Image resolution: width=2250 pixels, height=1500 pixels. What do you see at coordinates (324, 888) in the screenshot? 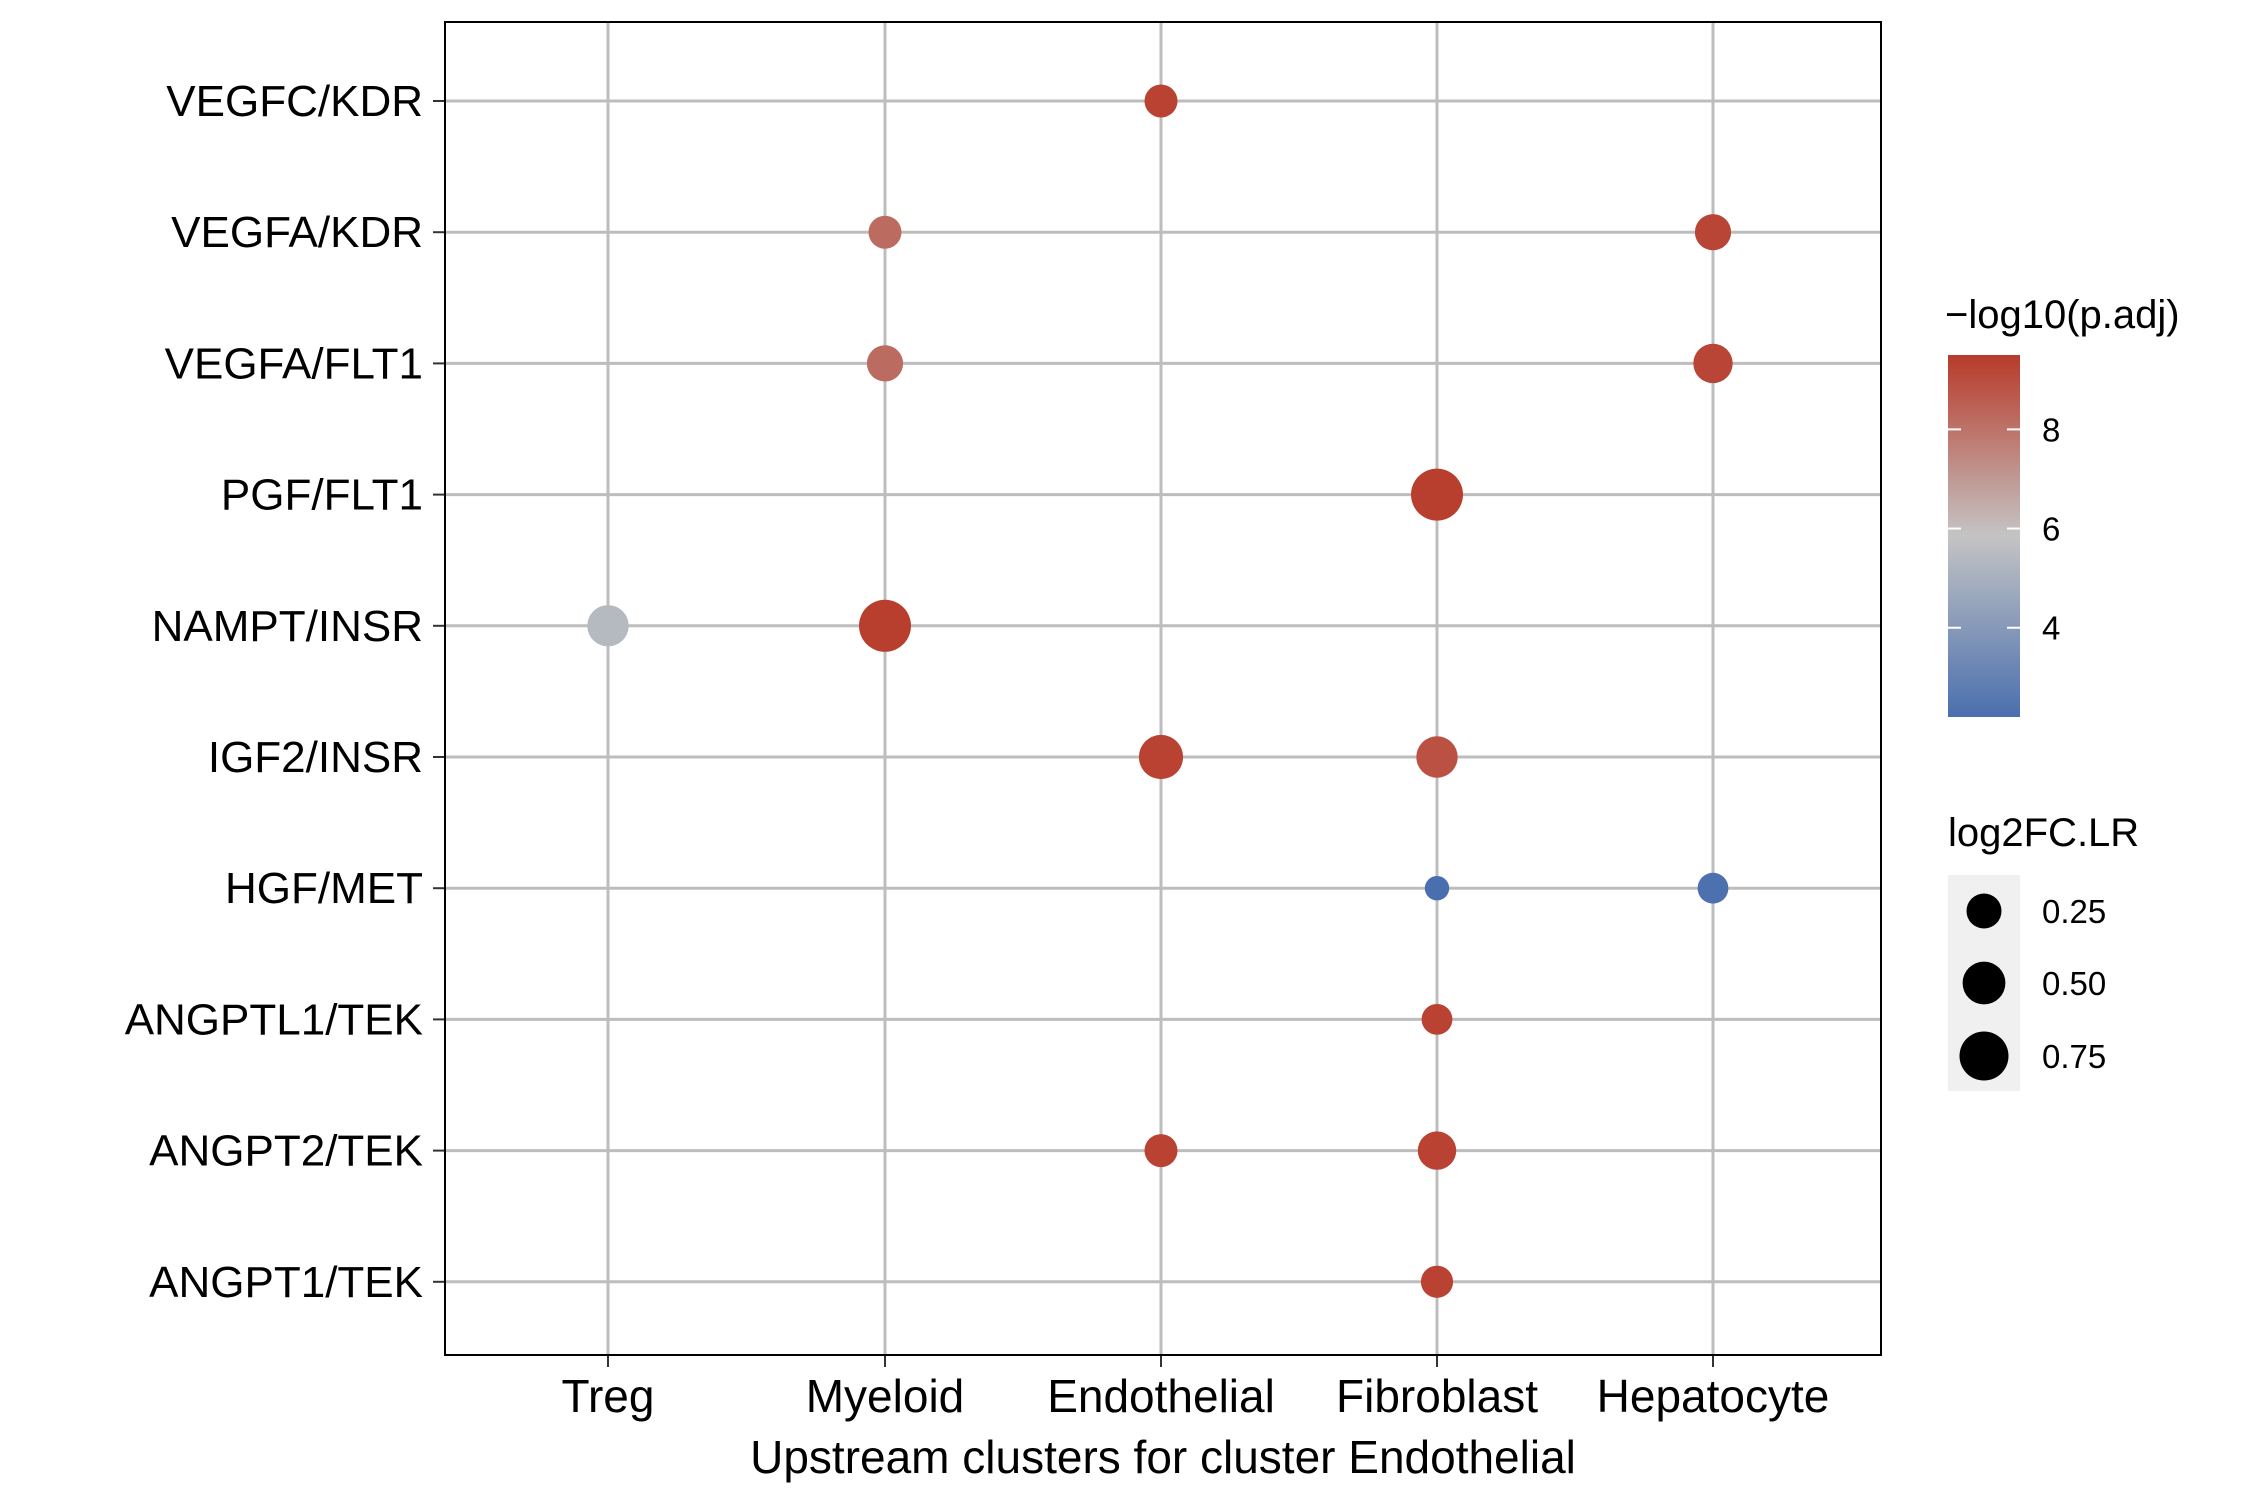
I see `y-tick-label: HGF/MET` at bounding box center [324, 888].